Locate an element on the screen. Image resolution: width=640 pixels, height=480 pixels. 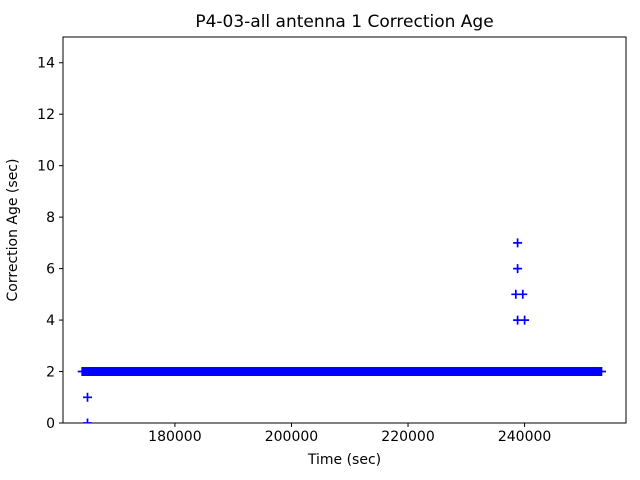
x-axis-ticks: 180000 200000 220000 240000 is located at coordinates (349, 434).